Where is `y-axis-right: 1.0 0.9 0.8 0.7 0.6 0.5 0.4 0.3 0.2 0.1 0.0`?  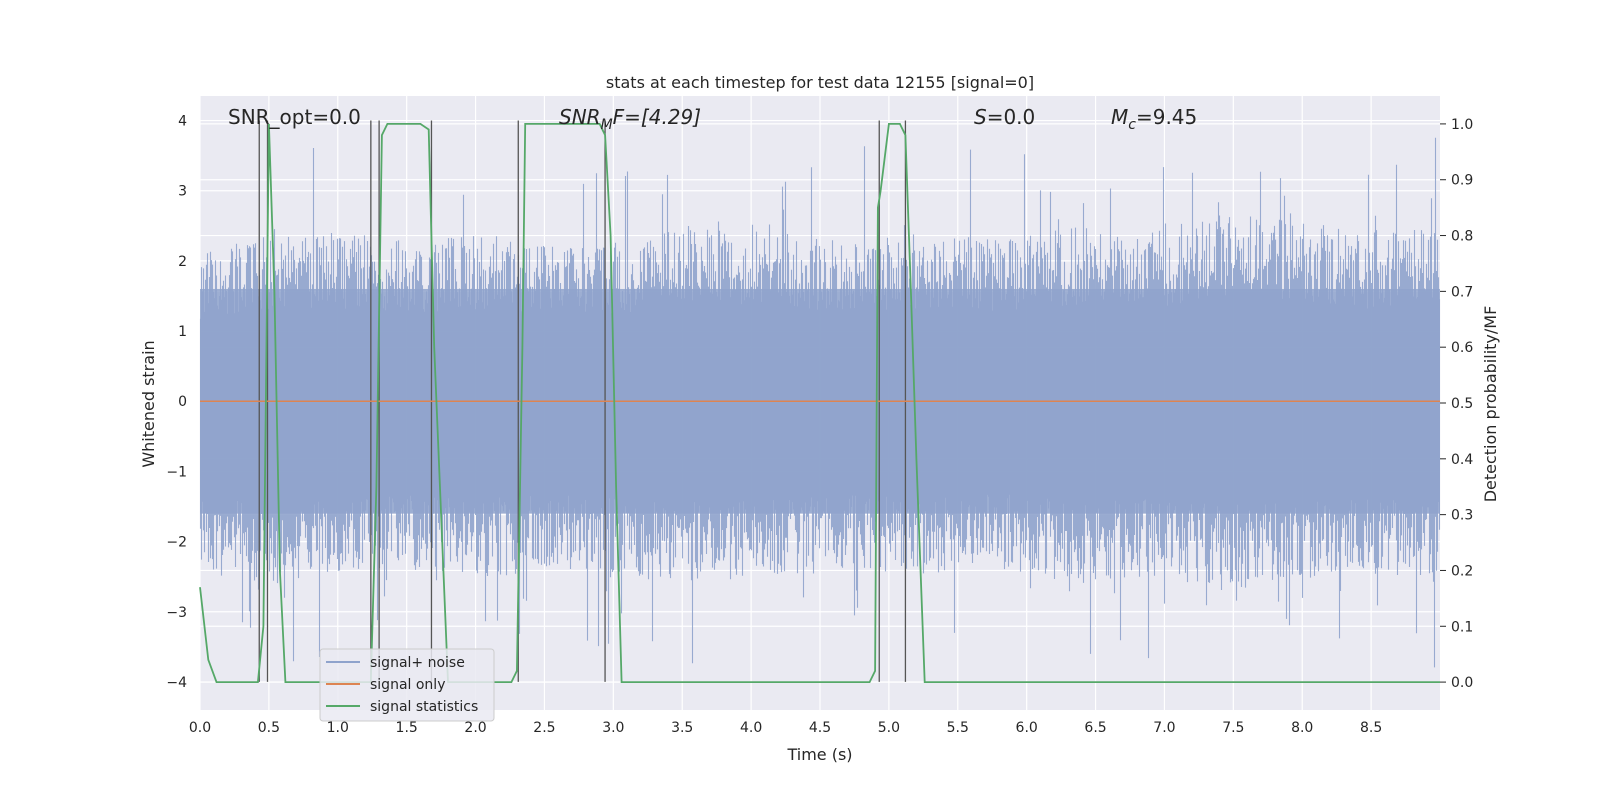 y-axis-right: 1.0 0.9 0.8 0.7 0.6 0.5 0.4 0.3 0.2 0.1 0.0 is located at coordinates (1456, 404).